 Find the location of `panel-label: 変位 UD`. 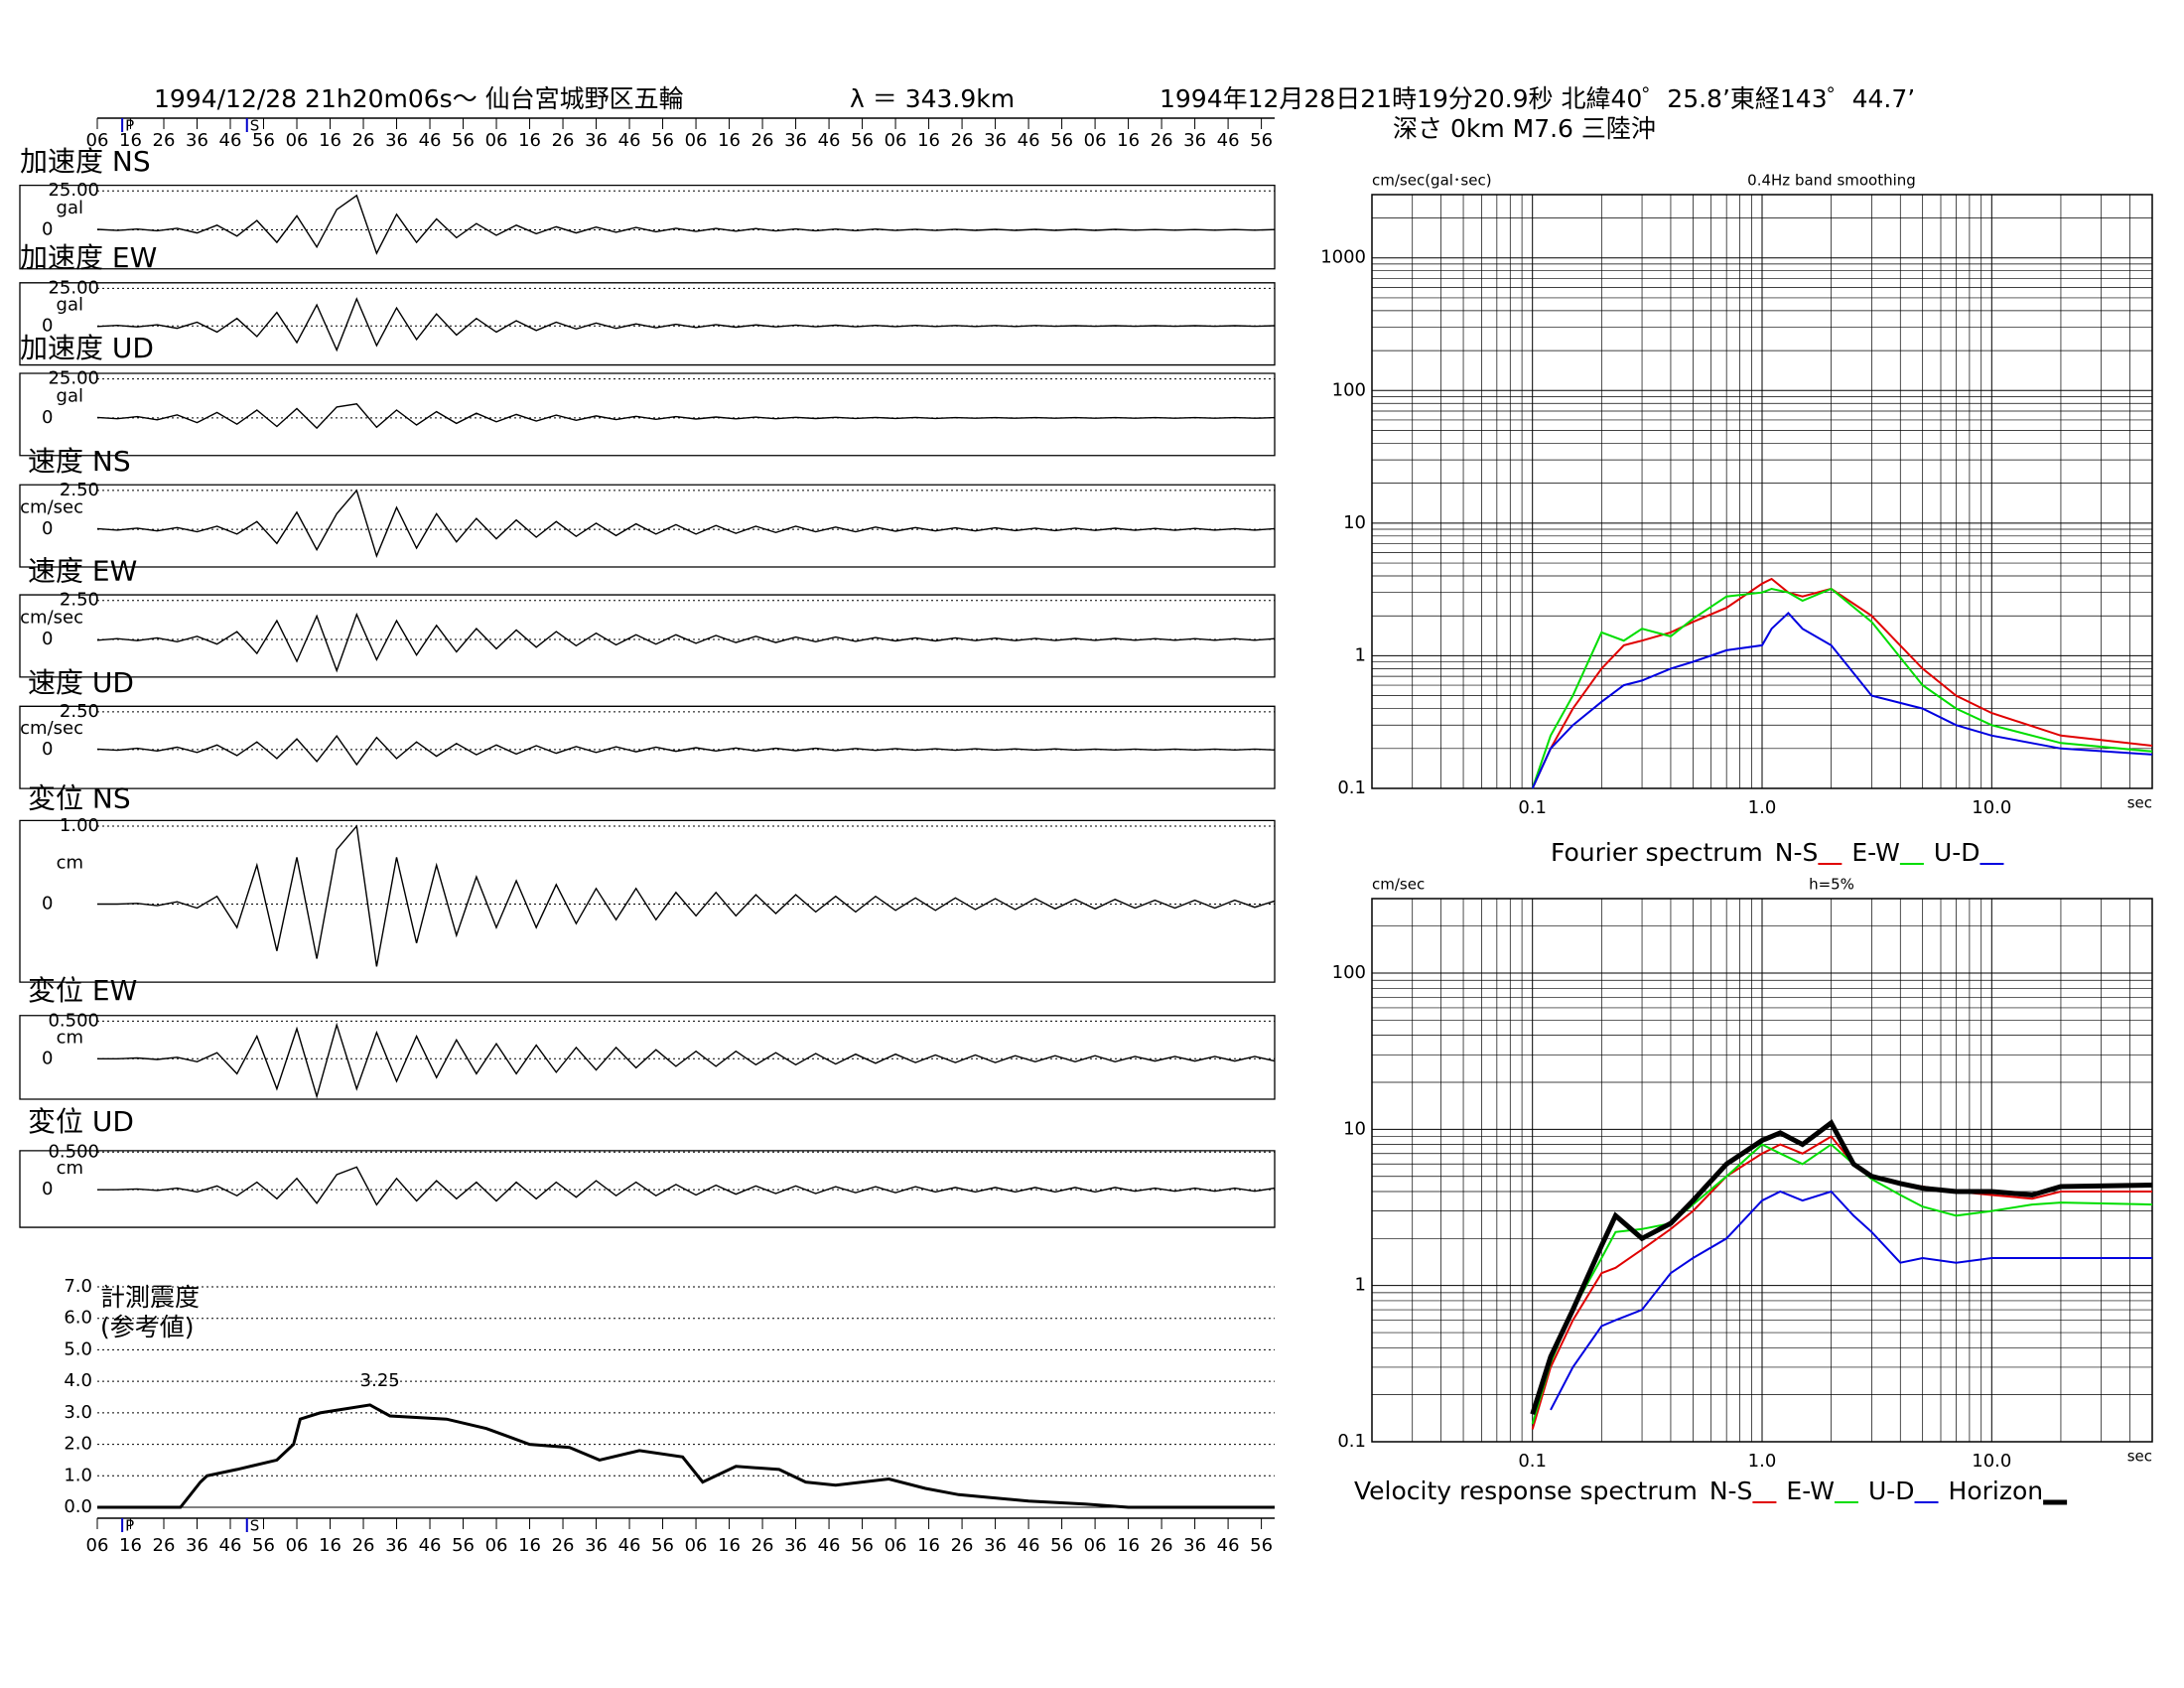

panel-label: 変位 UD is located at coordinates (81, 1121).